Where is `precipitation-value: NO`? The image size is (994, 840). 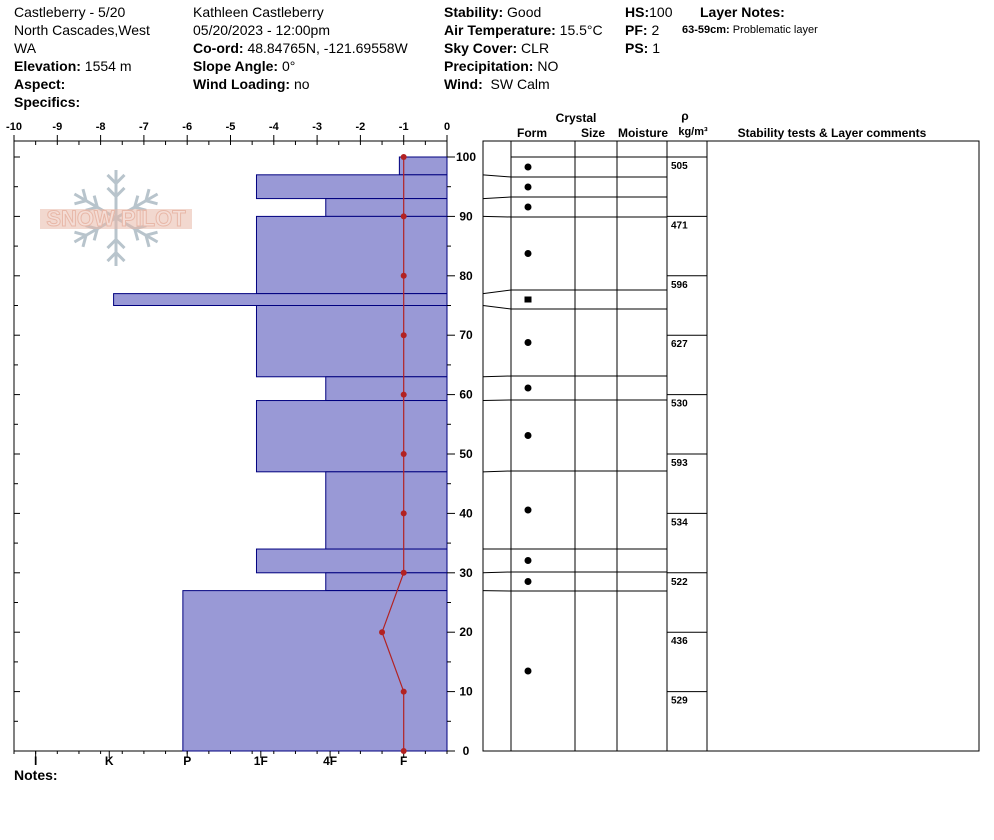
precipitation-value: NO is located at coordinates (548, 66).